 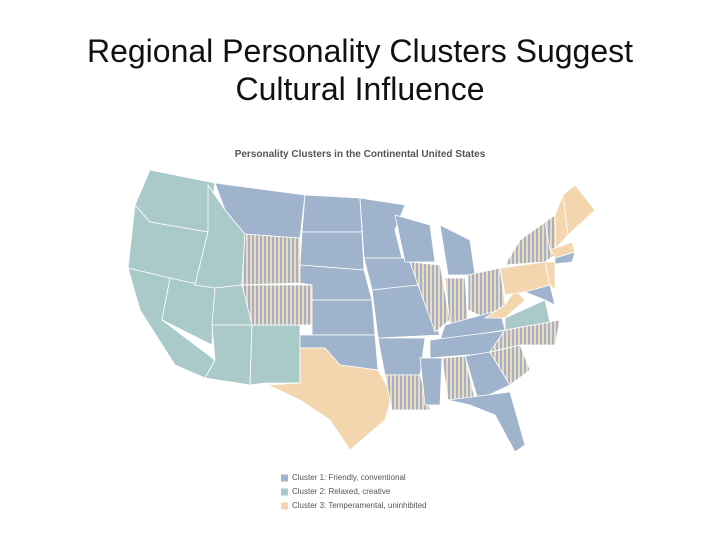 What do you see at coordinates (359, 505) in the screenshot?
I see `legend-label: Cluster 3: Temperamental, uninhibited` at bounding box center [359, 505].